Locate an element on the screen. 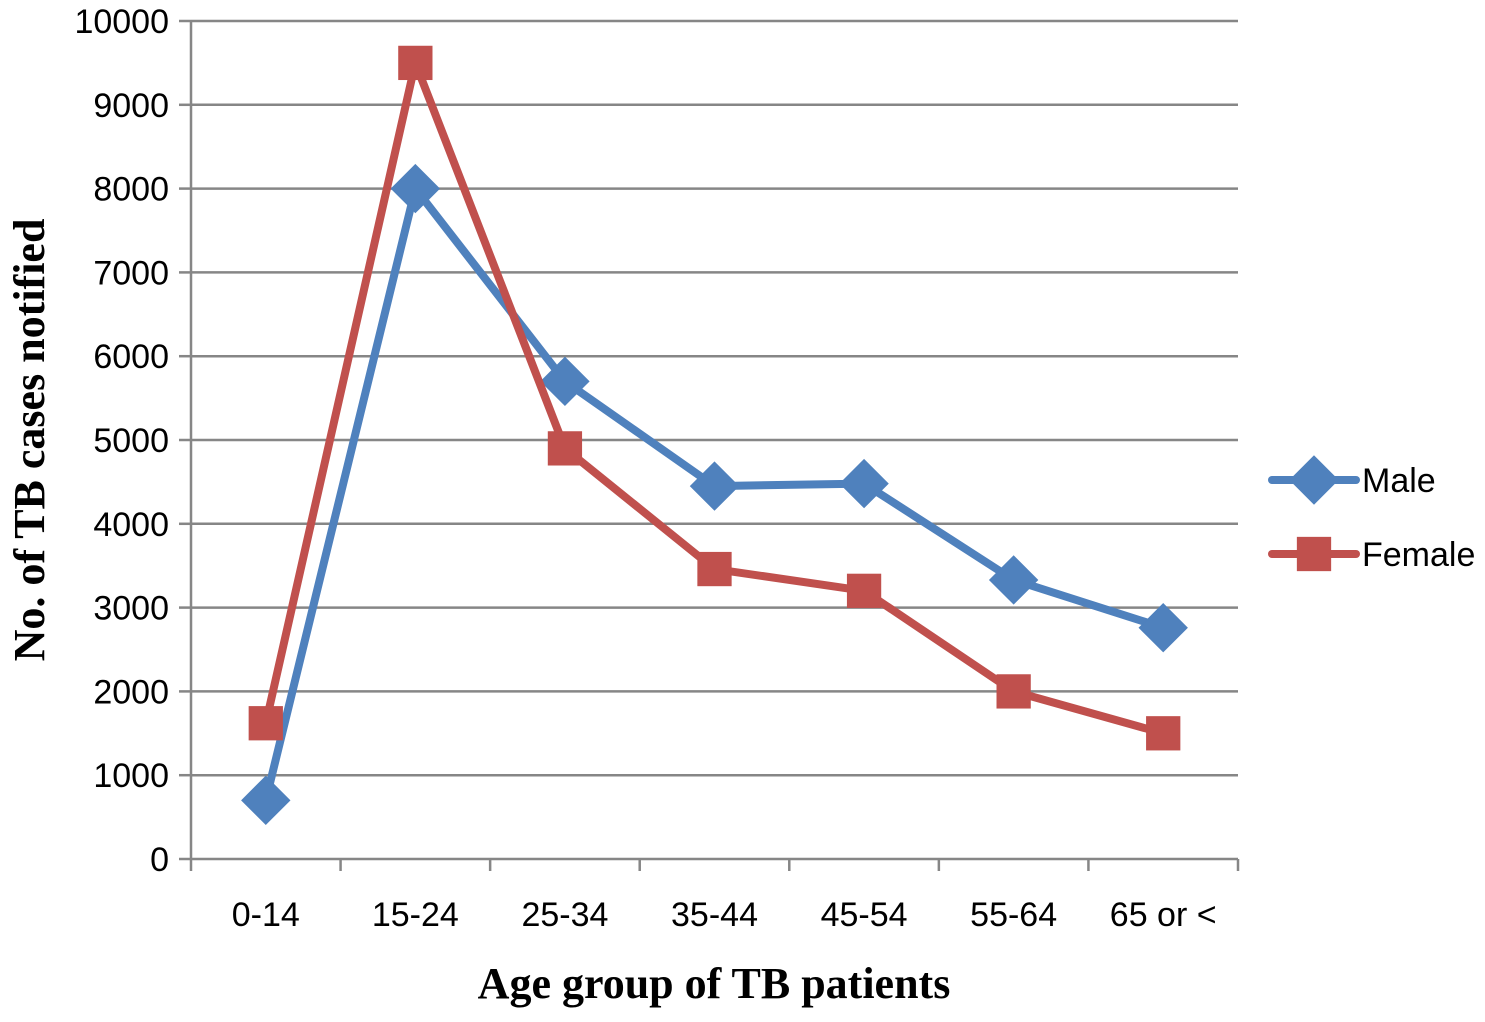  y-tick-label: 10000 is located at coordinates (121, 22).